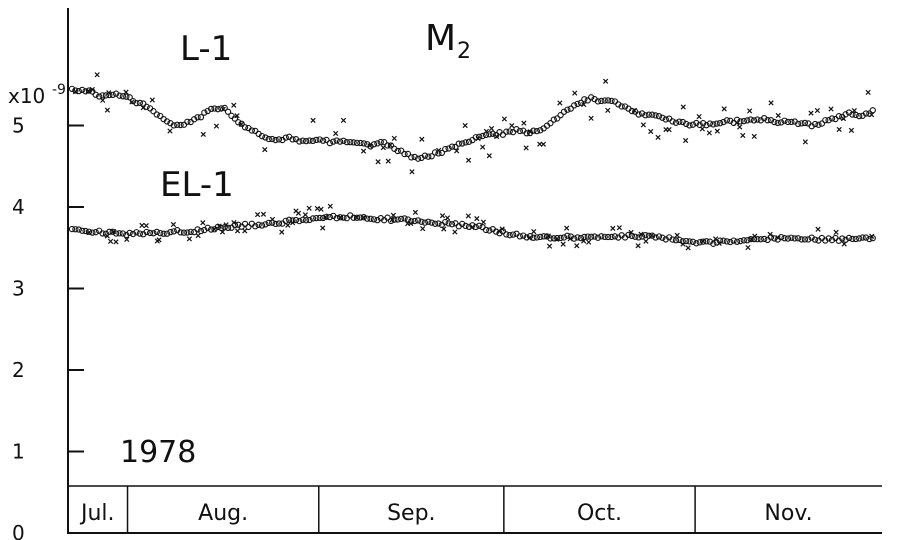  Describe the element at coordinates (440, 38) in the screenshot. I see `chart-title: M` at that location.